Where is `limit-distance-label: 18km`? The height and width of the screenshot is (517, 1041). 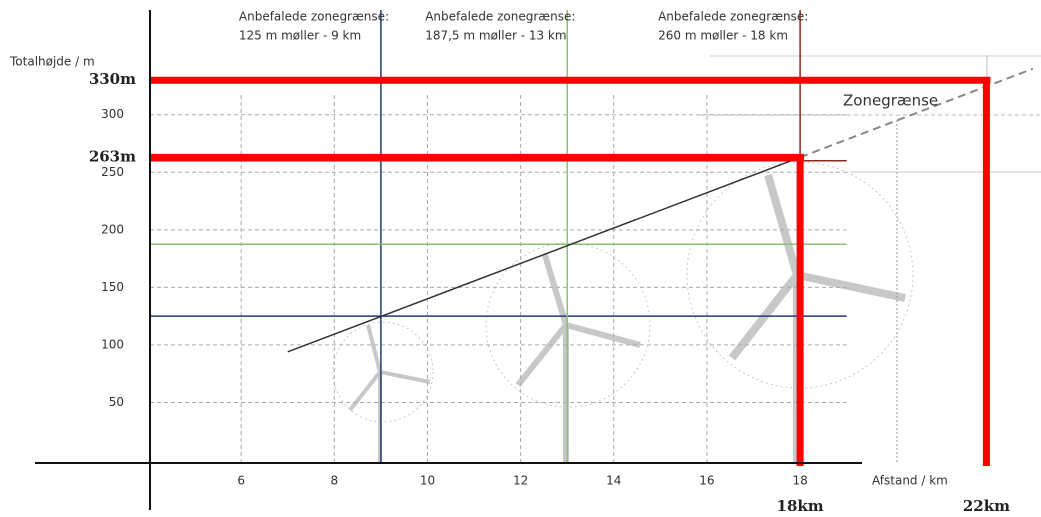 limit-distance-label: 18km is located at coordinates (800, 506).